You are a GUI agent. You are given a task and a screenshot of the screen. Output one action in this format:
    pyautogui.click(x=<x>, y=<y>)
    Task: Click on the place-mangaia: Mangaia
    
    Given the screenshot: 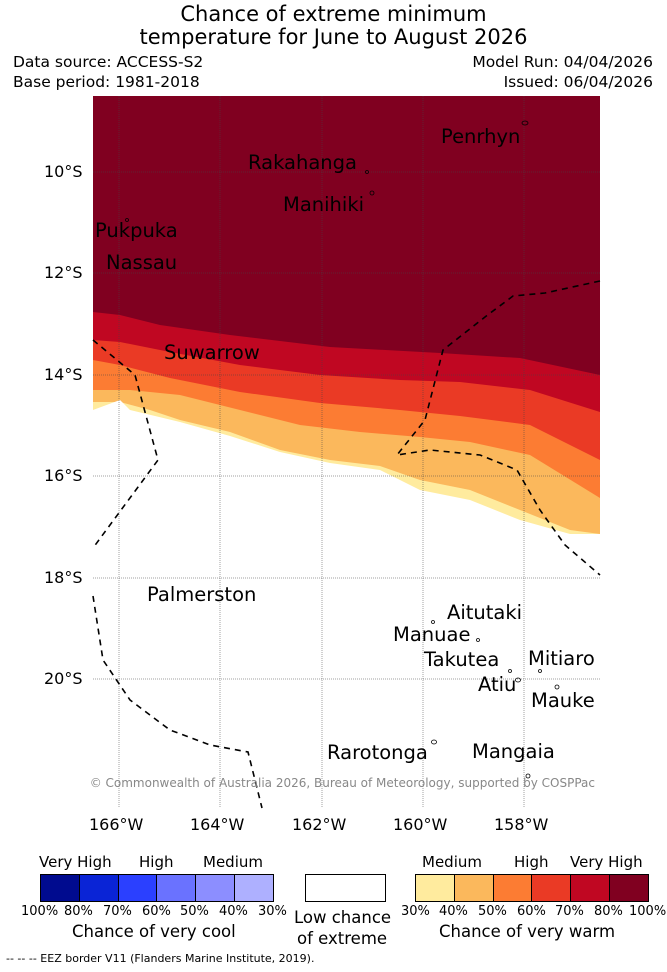 What is the action you would take?
    pyautogui.click(x=513, y=751)
    